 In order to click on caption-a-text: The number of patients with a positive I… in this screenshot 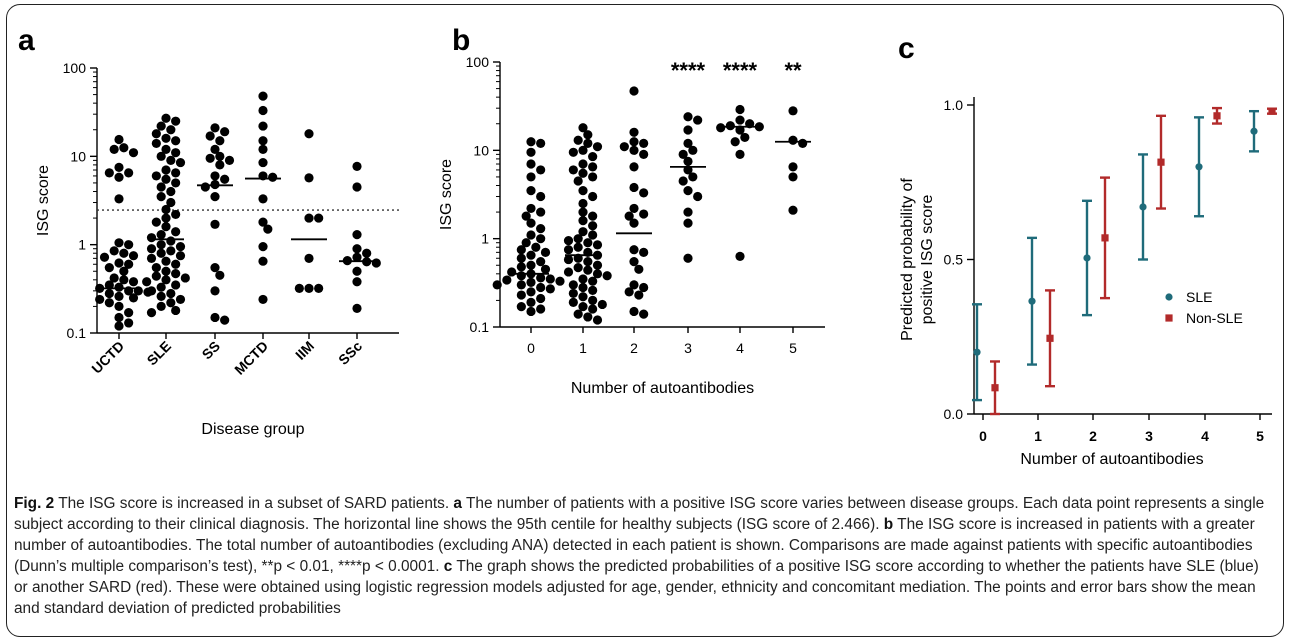, I will do `click(639, 514)`.